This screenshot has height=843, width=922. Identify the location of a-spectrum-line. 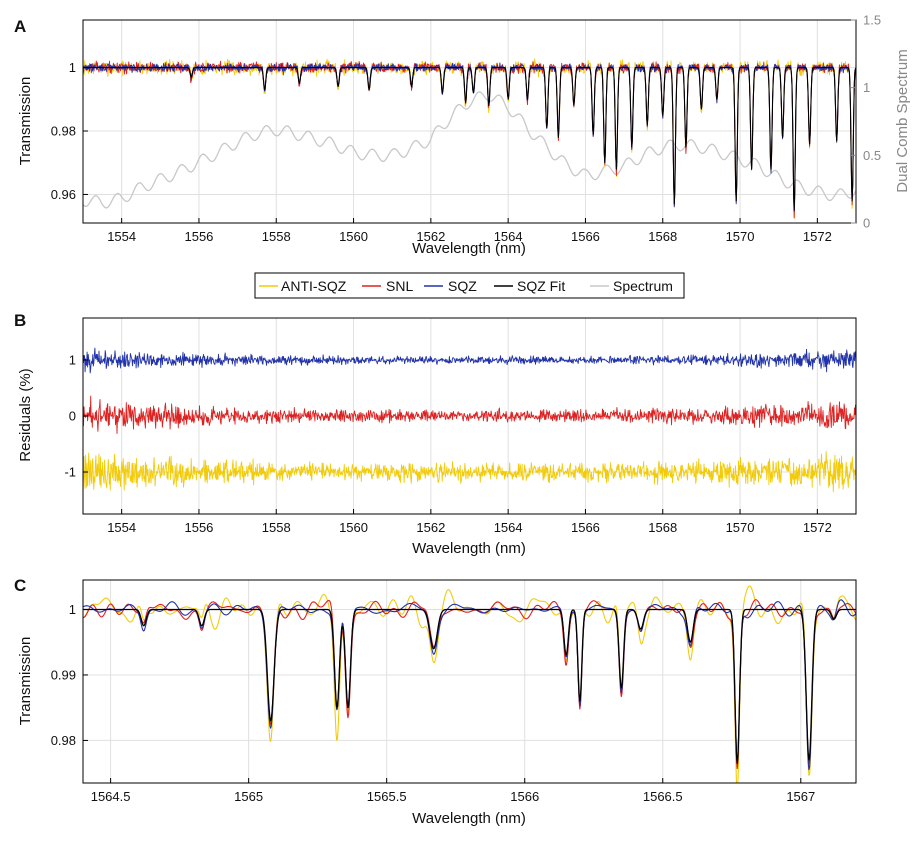
(469, 150).